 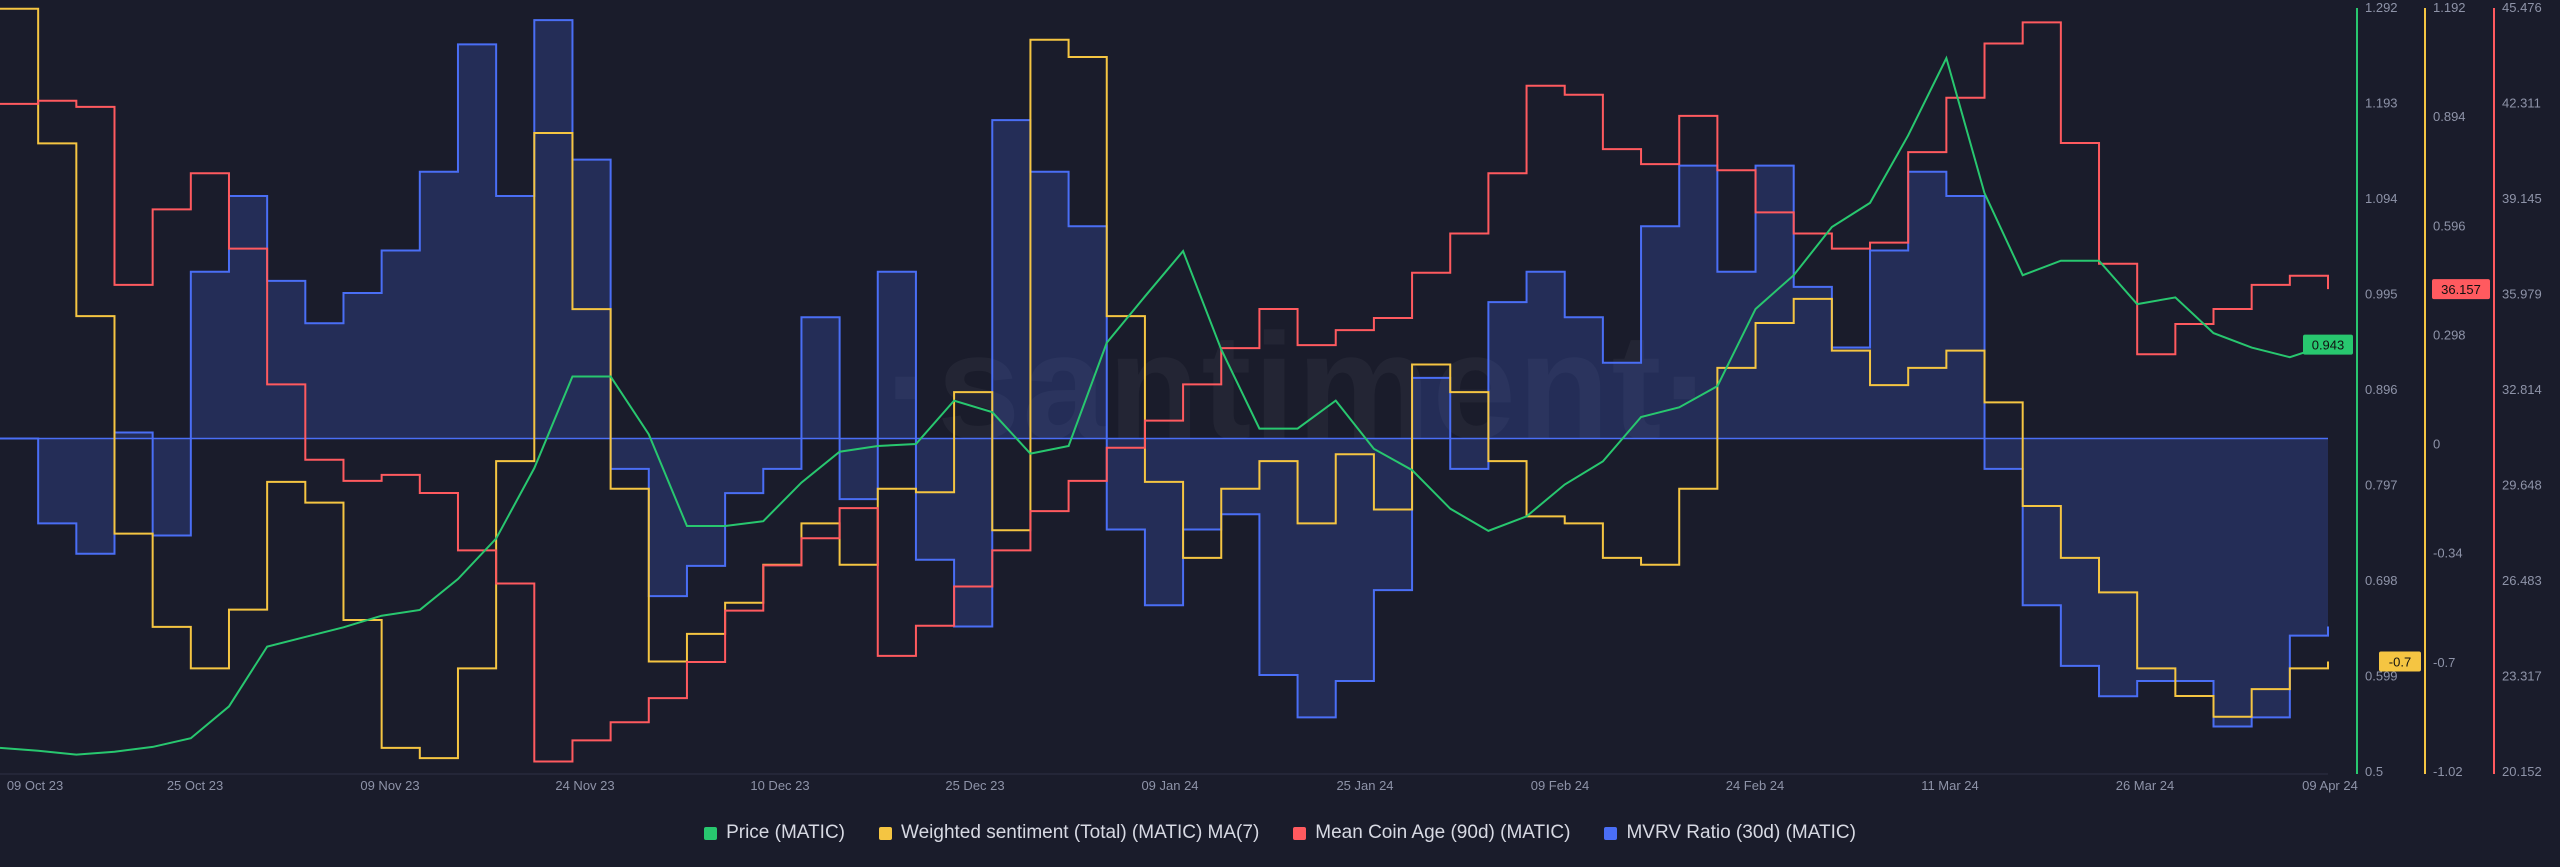 I want to click on coinage-tick-label: 42.311, so click(x=2521, y=103).